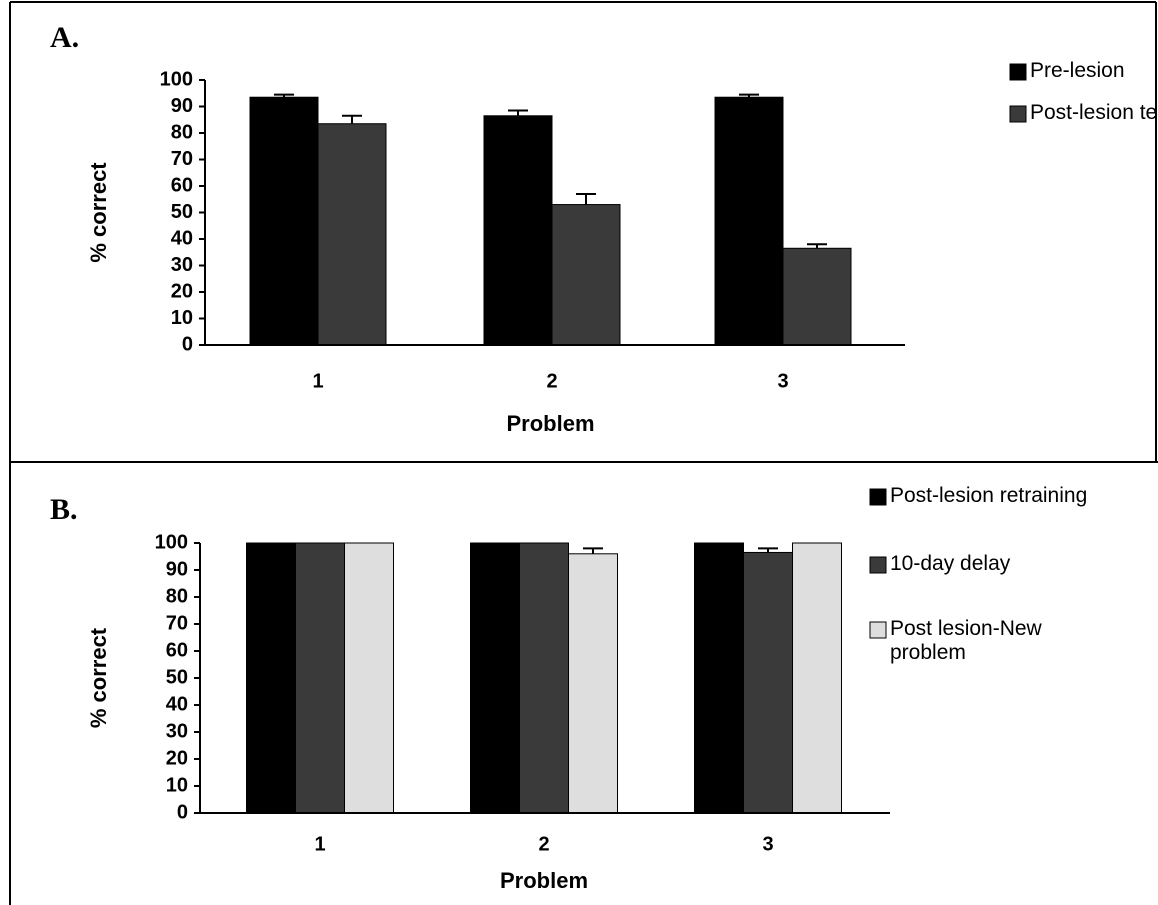 This screenshot has width=1158, height=905. I want to click on legend-box: 10-day delay, so click(950, 563).